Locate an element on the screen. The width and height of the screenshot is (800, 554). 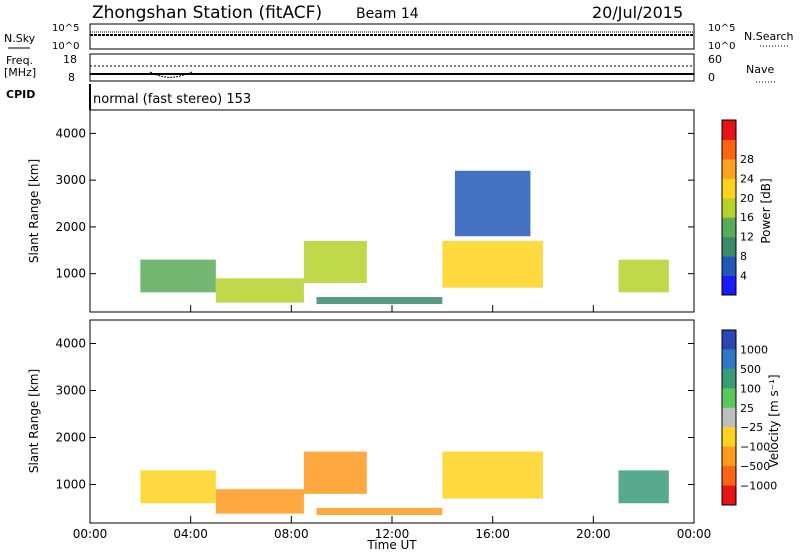
frequency-panel: Freq. [MHz] 18 8 60 0 Nave is located at coordinates (390, 68).